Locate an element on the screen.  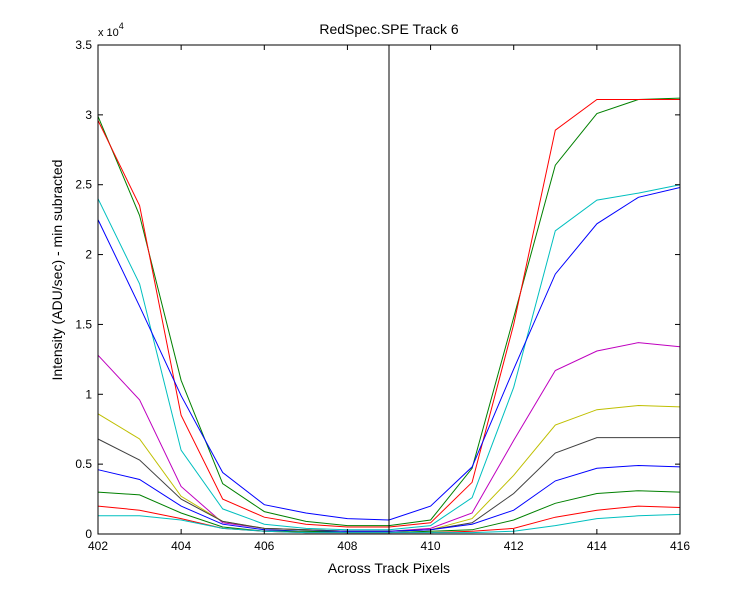
x-tick-label: 408 is located at coordinates (347, 546).